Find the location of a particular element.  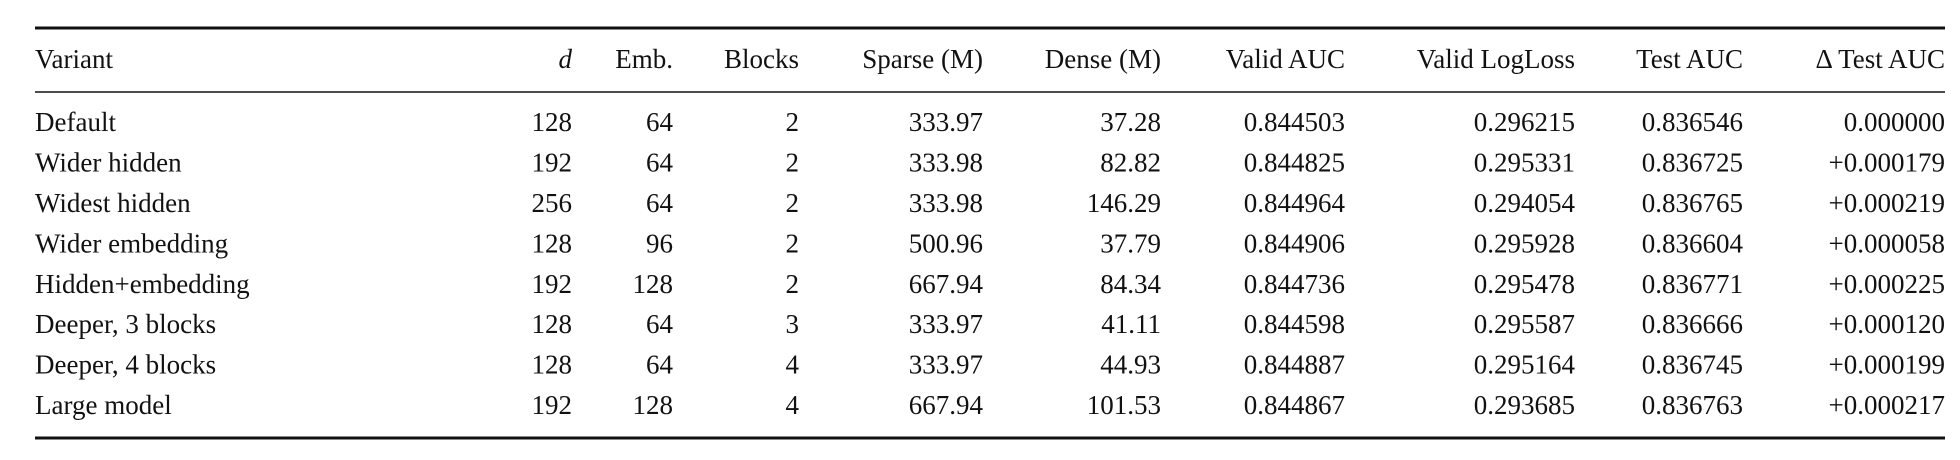

cell: 0.844736 is located at coordinates (1294, 284).